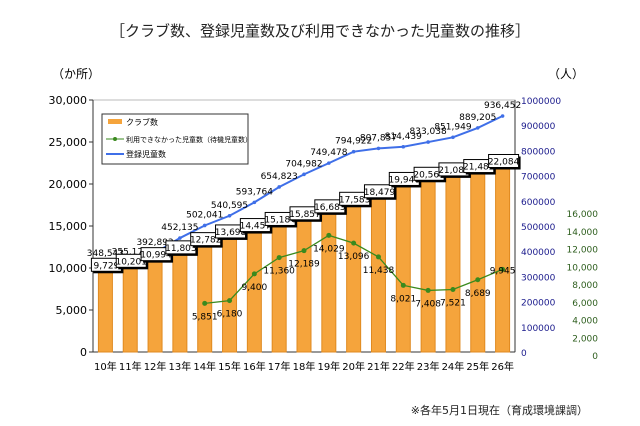  I want to click on left-tick-label: 0, so click(83, 352).